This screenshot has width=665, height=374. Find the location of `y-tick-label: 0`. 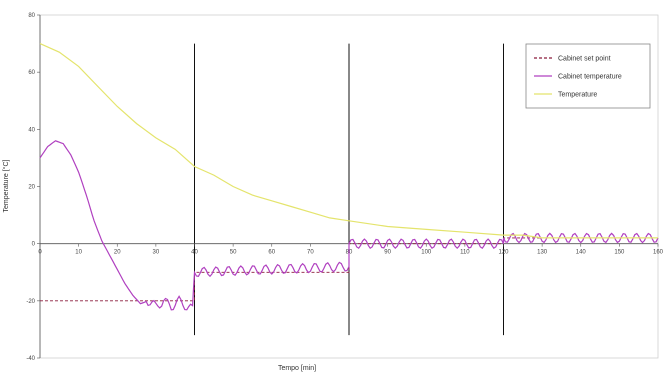

y-tick-label: 0 is located at coordinates (34, 245).